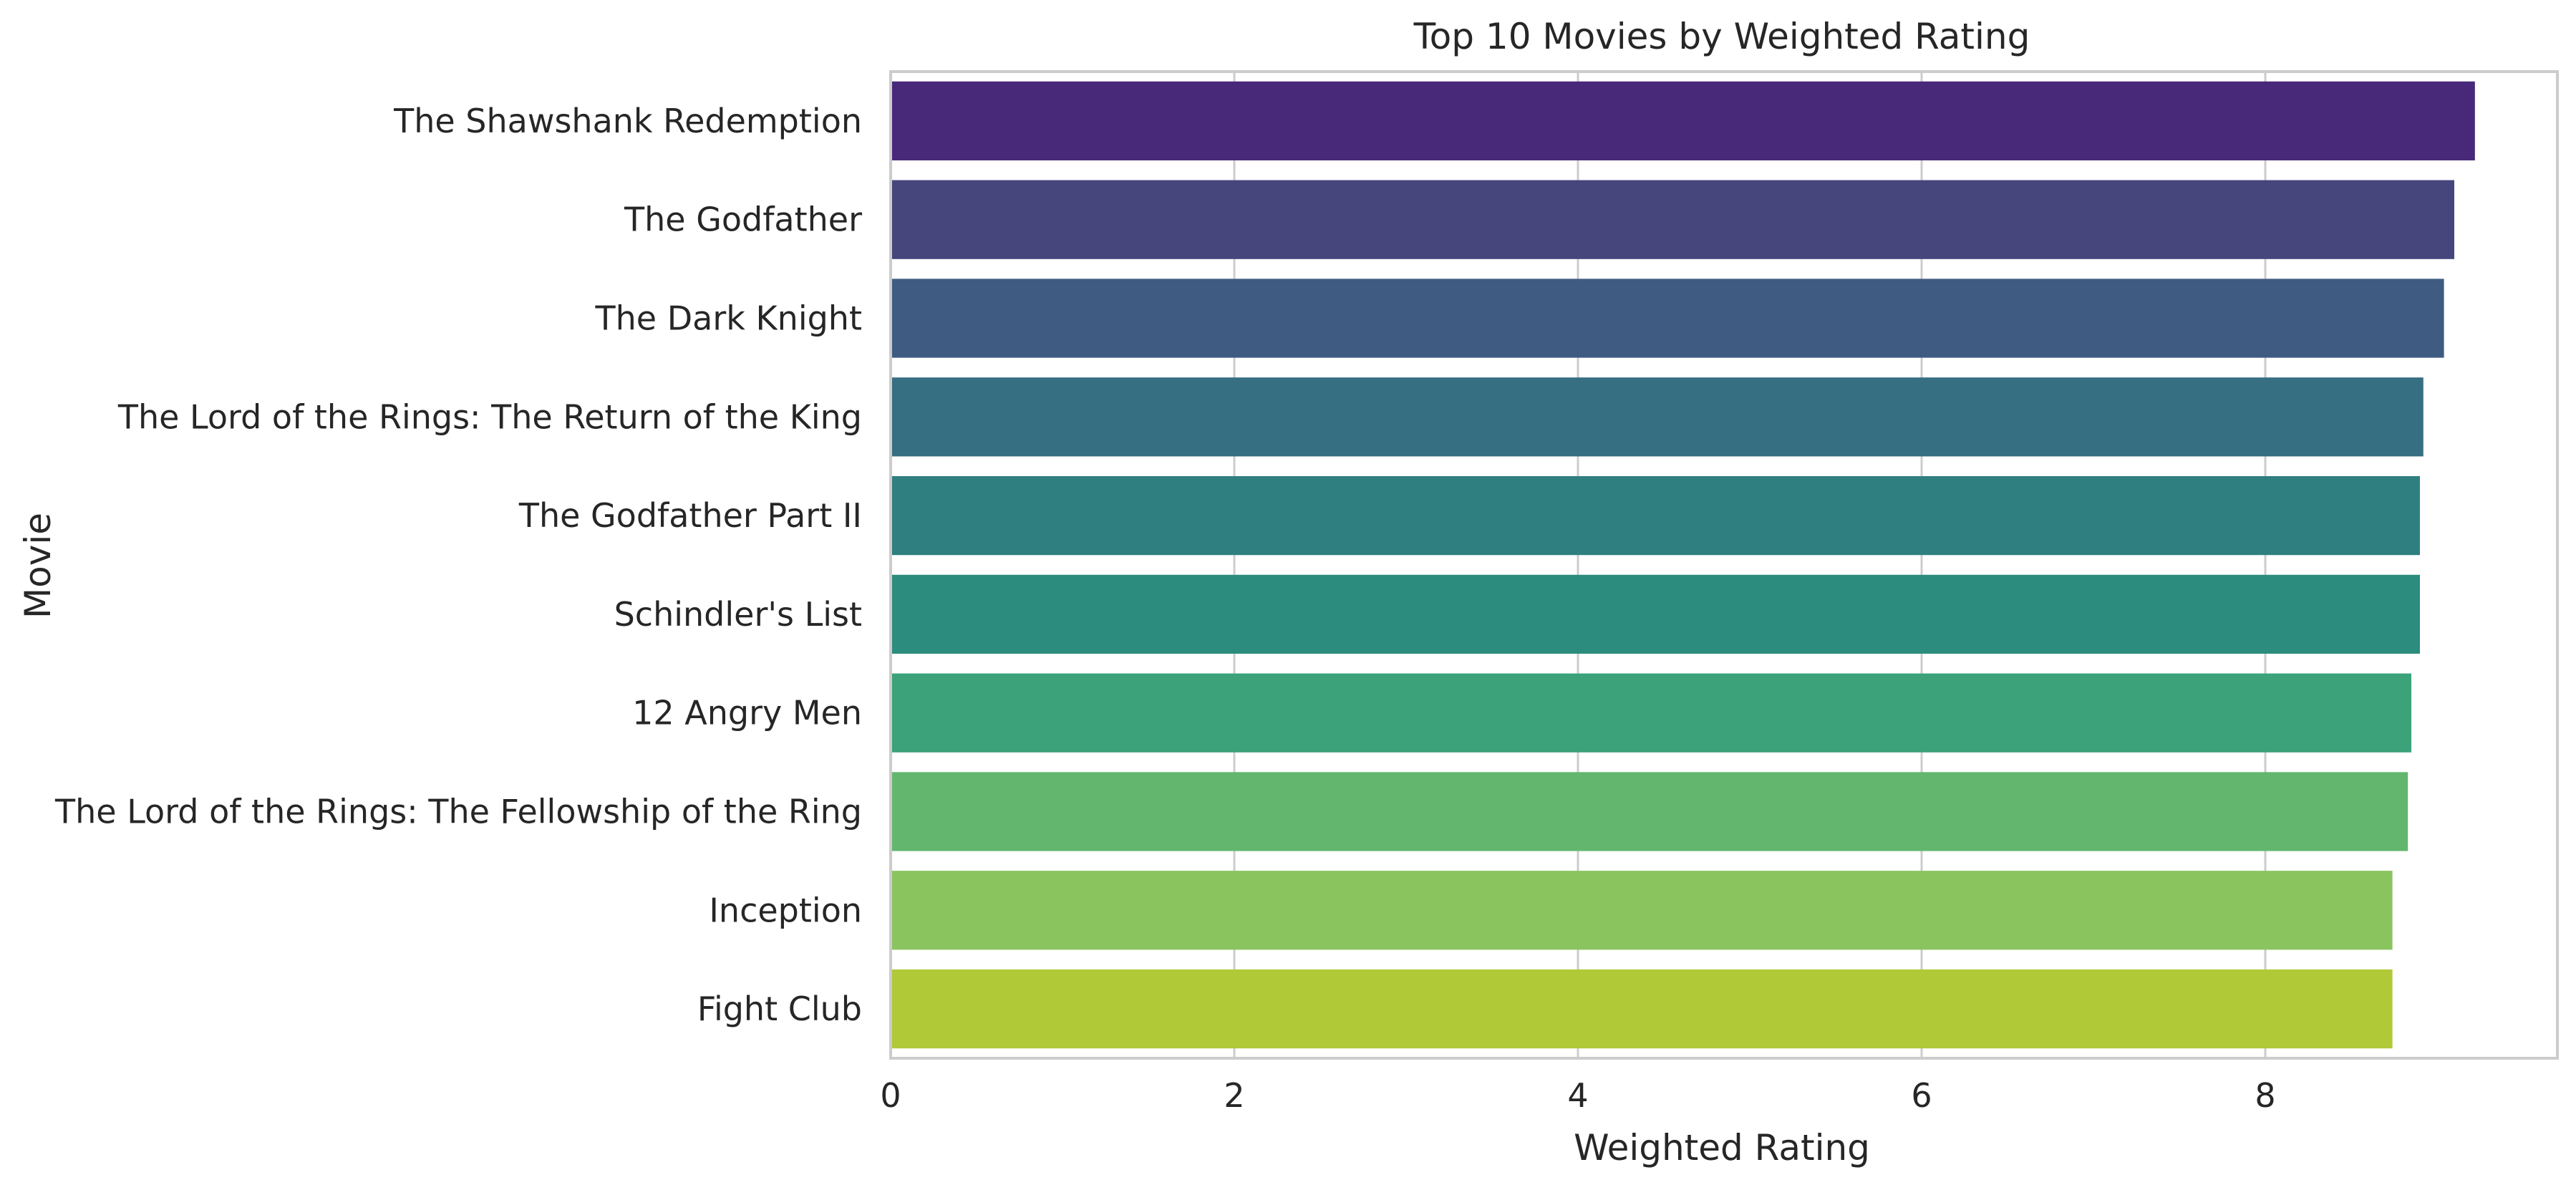  I want to click on y-tick-label: Inception, so click(785, 910).